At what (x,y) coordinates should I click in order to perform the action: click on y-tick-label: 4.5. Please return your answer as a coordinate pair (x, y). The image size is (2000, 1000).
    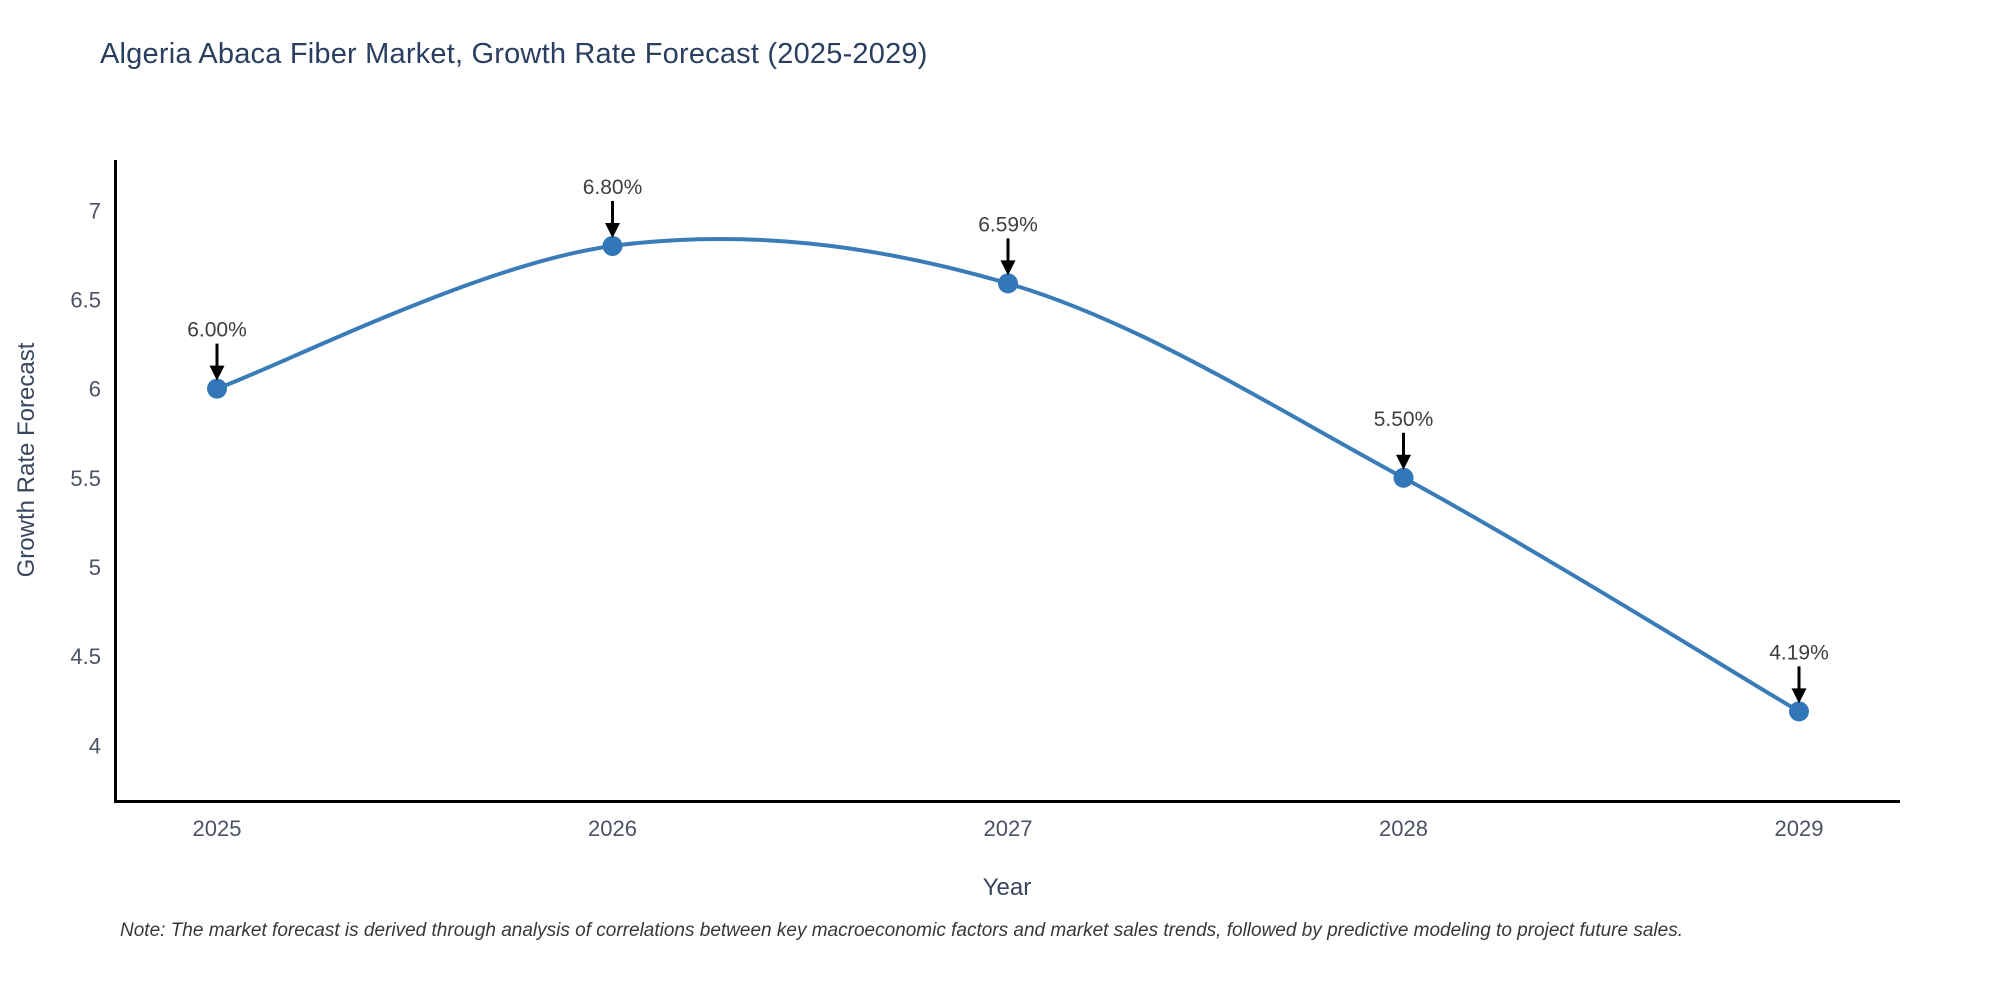
    Looking at the image, I should click on (85, 656).